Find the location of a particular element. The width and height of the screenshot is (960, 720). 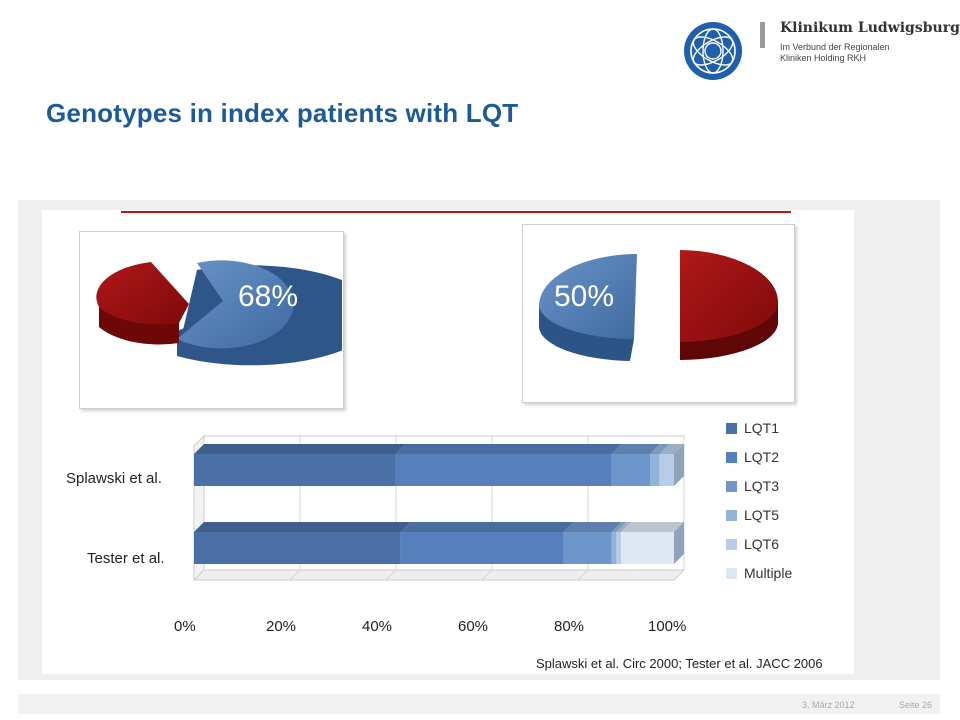

bar-top-0-lqt3 is located at coordinates (635, 449).